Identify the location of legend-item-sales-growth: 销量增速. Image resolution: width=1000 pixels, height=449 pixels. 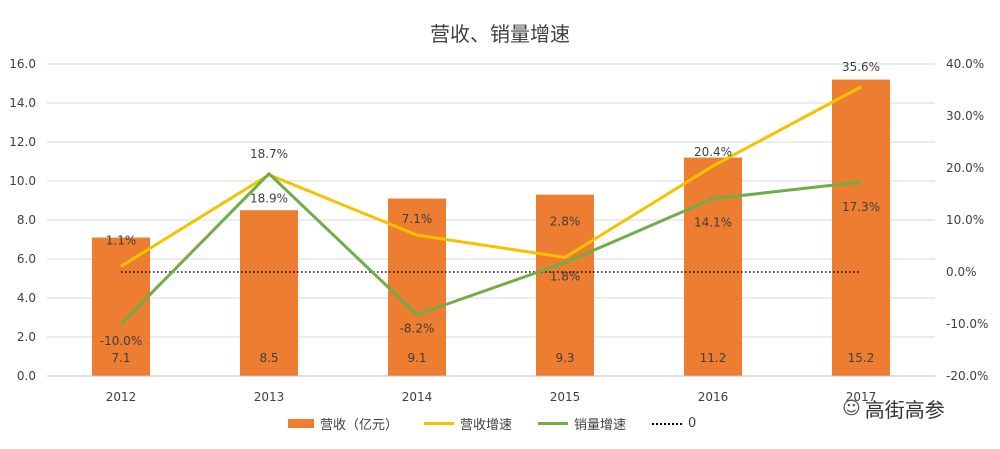
(582, 423).